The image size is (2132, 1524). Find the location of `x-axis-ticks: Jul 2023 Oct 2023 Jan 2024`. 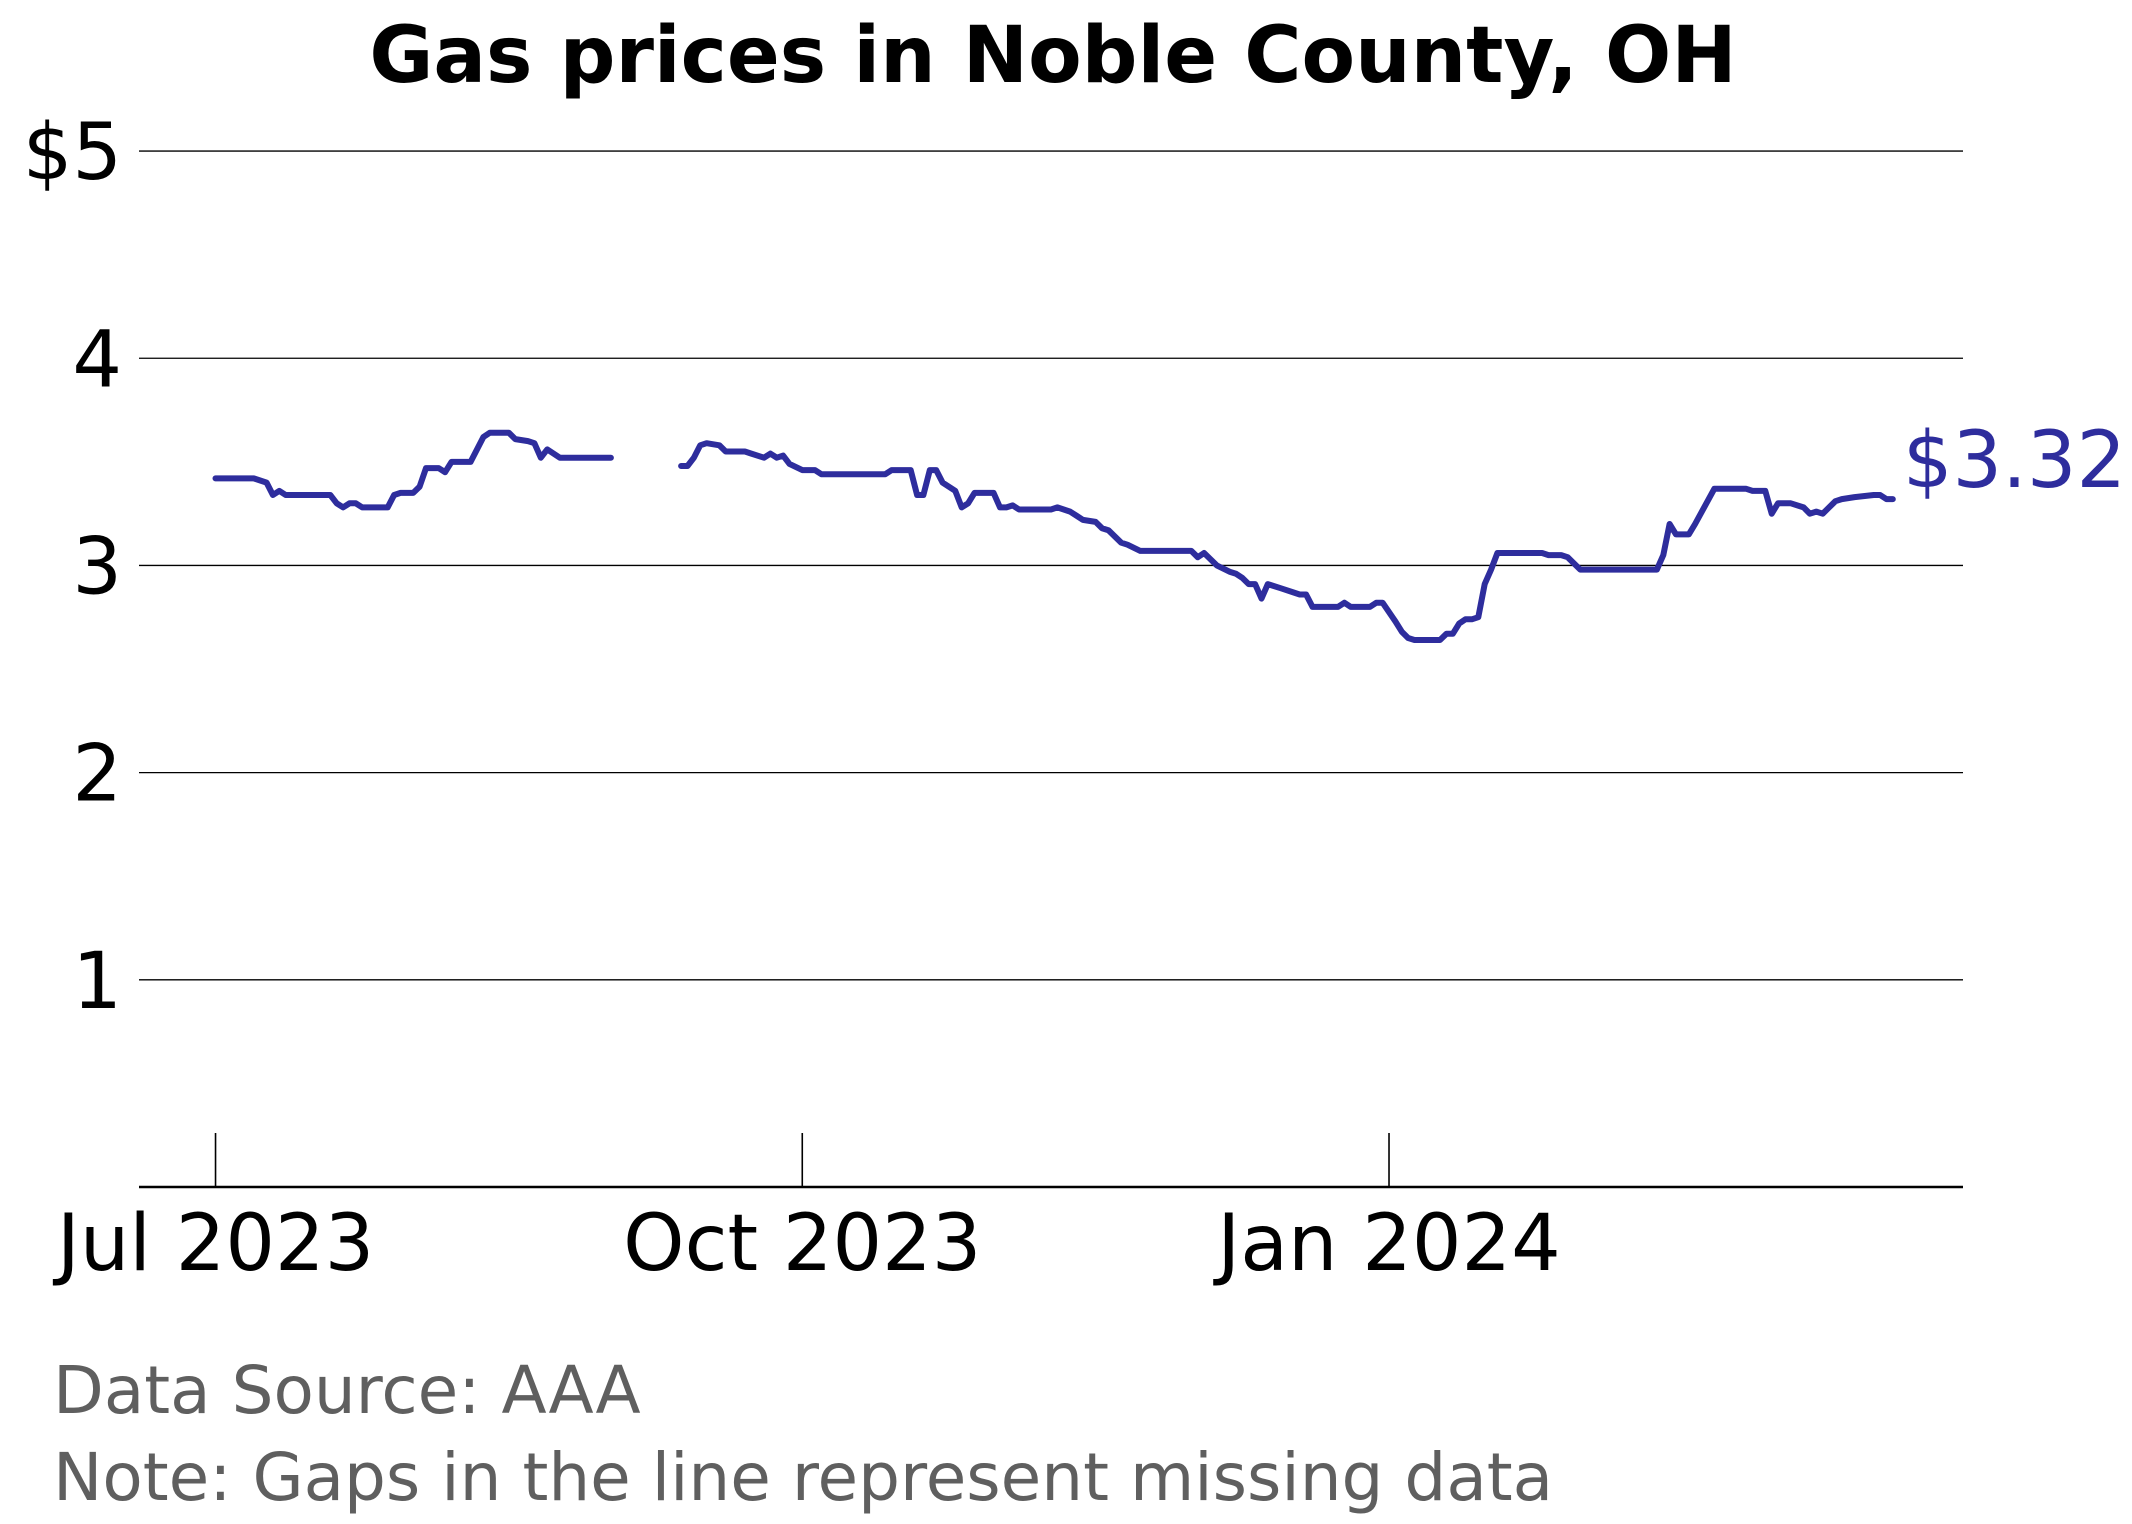

x-axis-ticks: Jul 2023 Oct 2023 Jan 2024 is located at coordinates (806, 1211).